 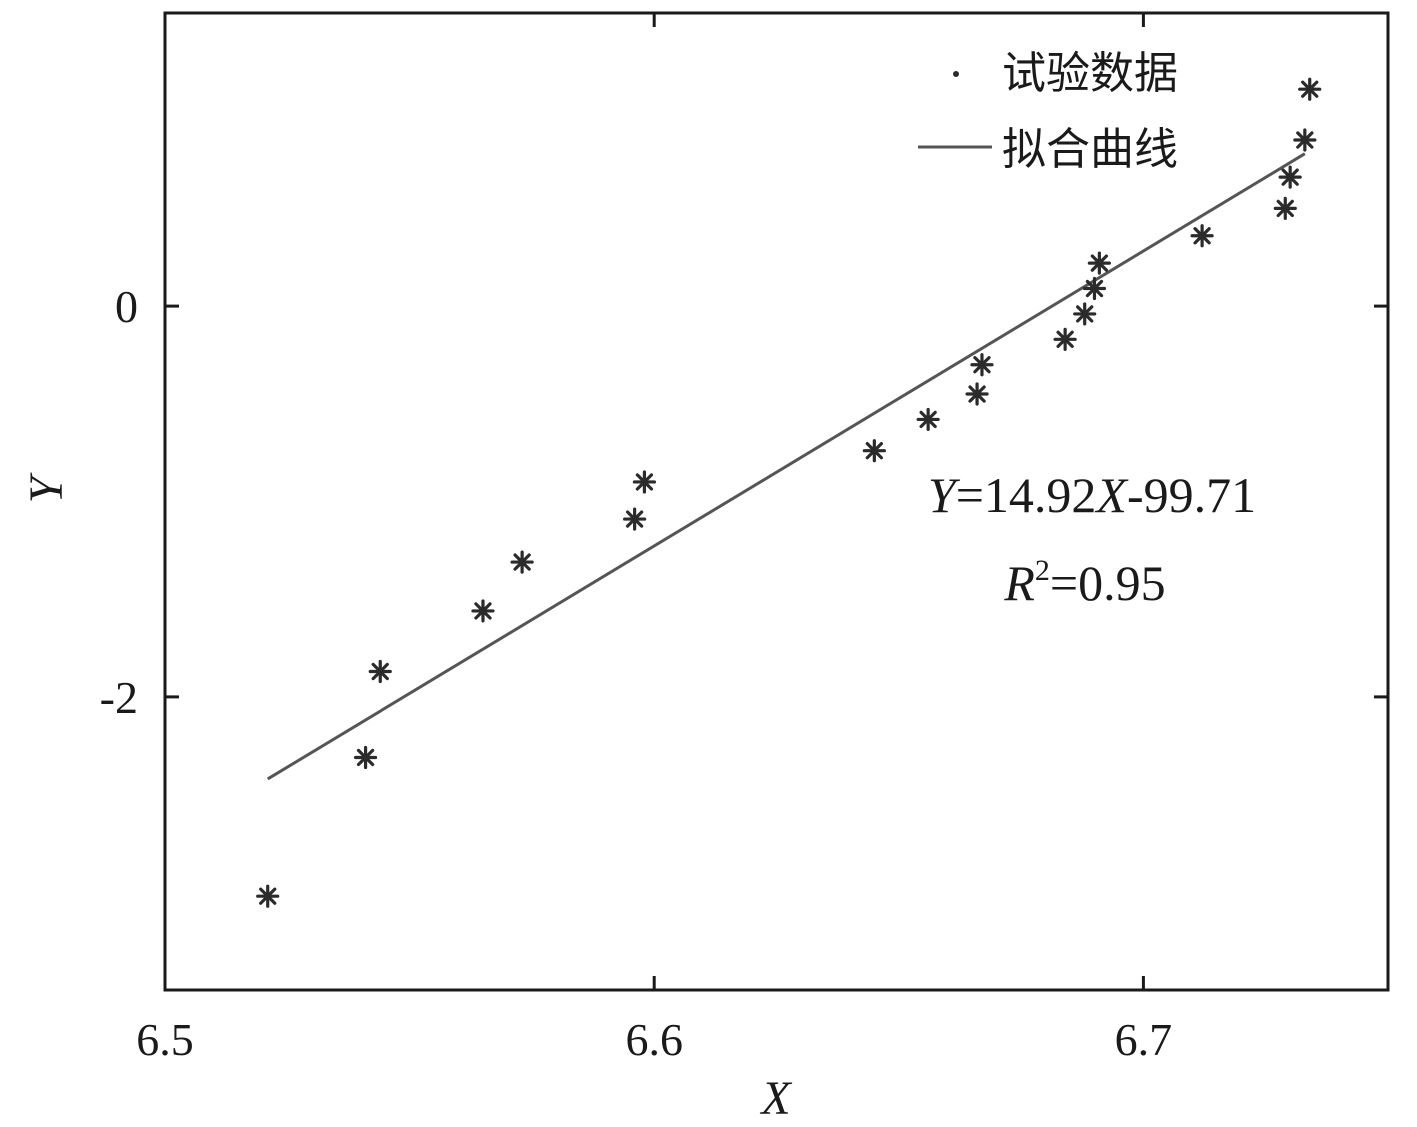 I want to click on legend-label-line: 拟合曲线, so click(x=1090, y=149).